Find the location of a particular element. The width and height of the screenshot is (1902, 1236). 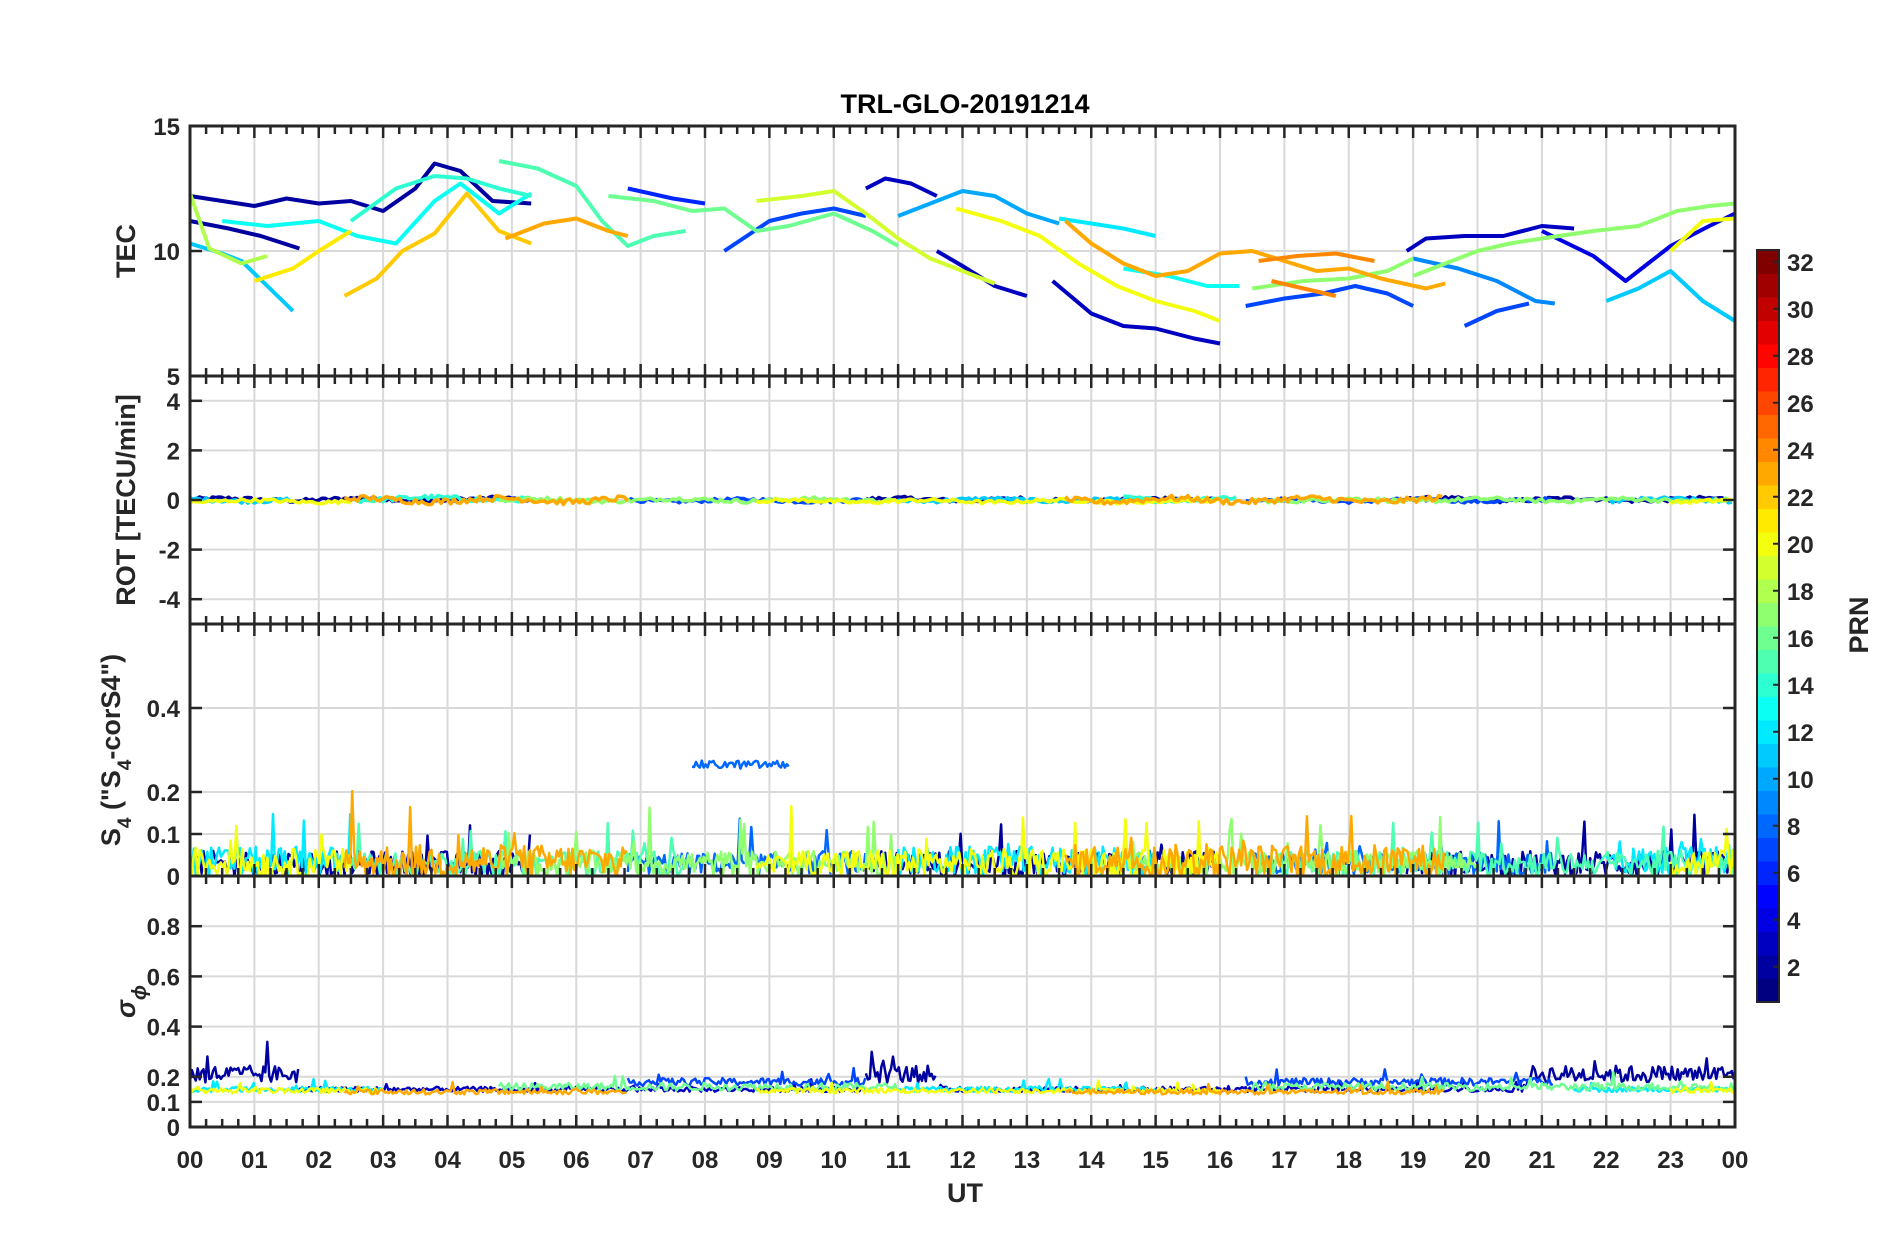

colorbar-tick-label: 12 is located at coordinates (1800, 733).